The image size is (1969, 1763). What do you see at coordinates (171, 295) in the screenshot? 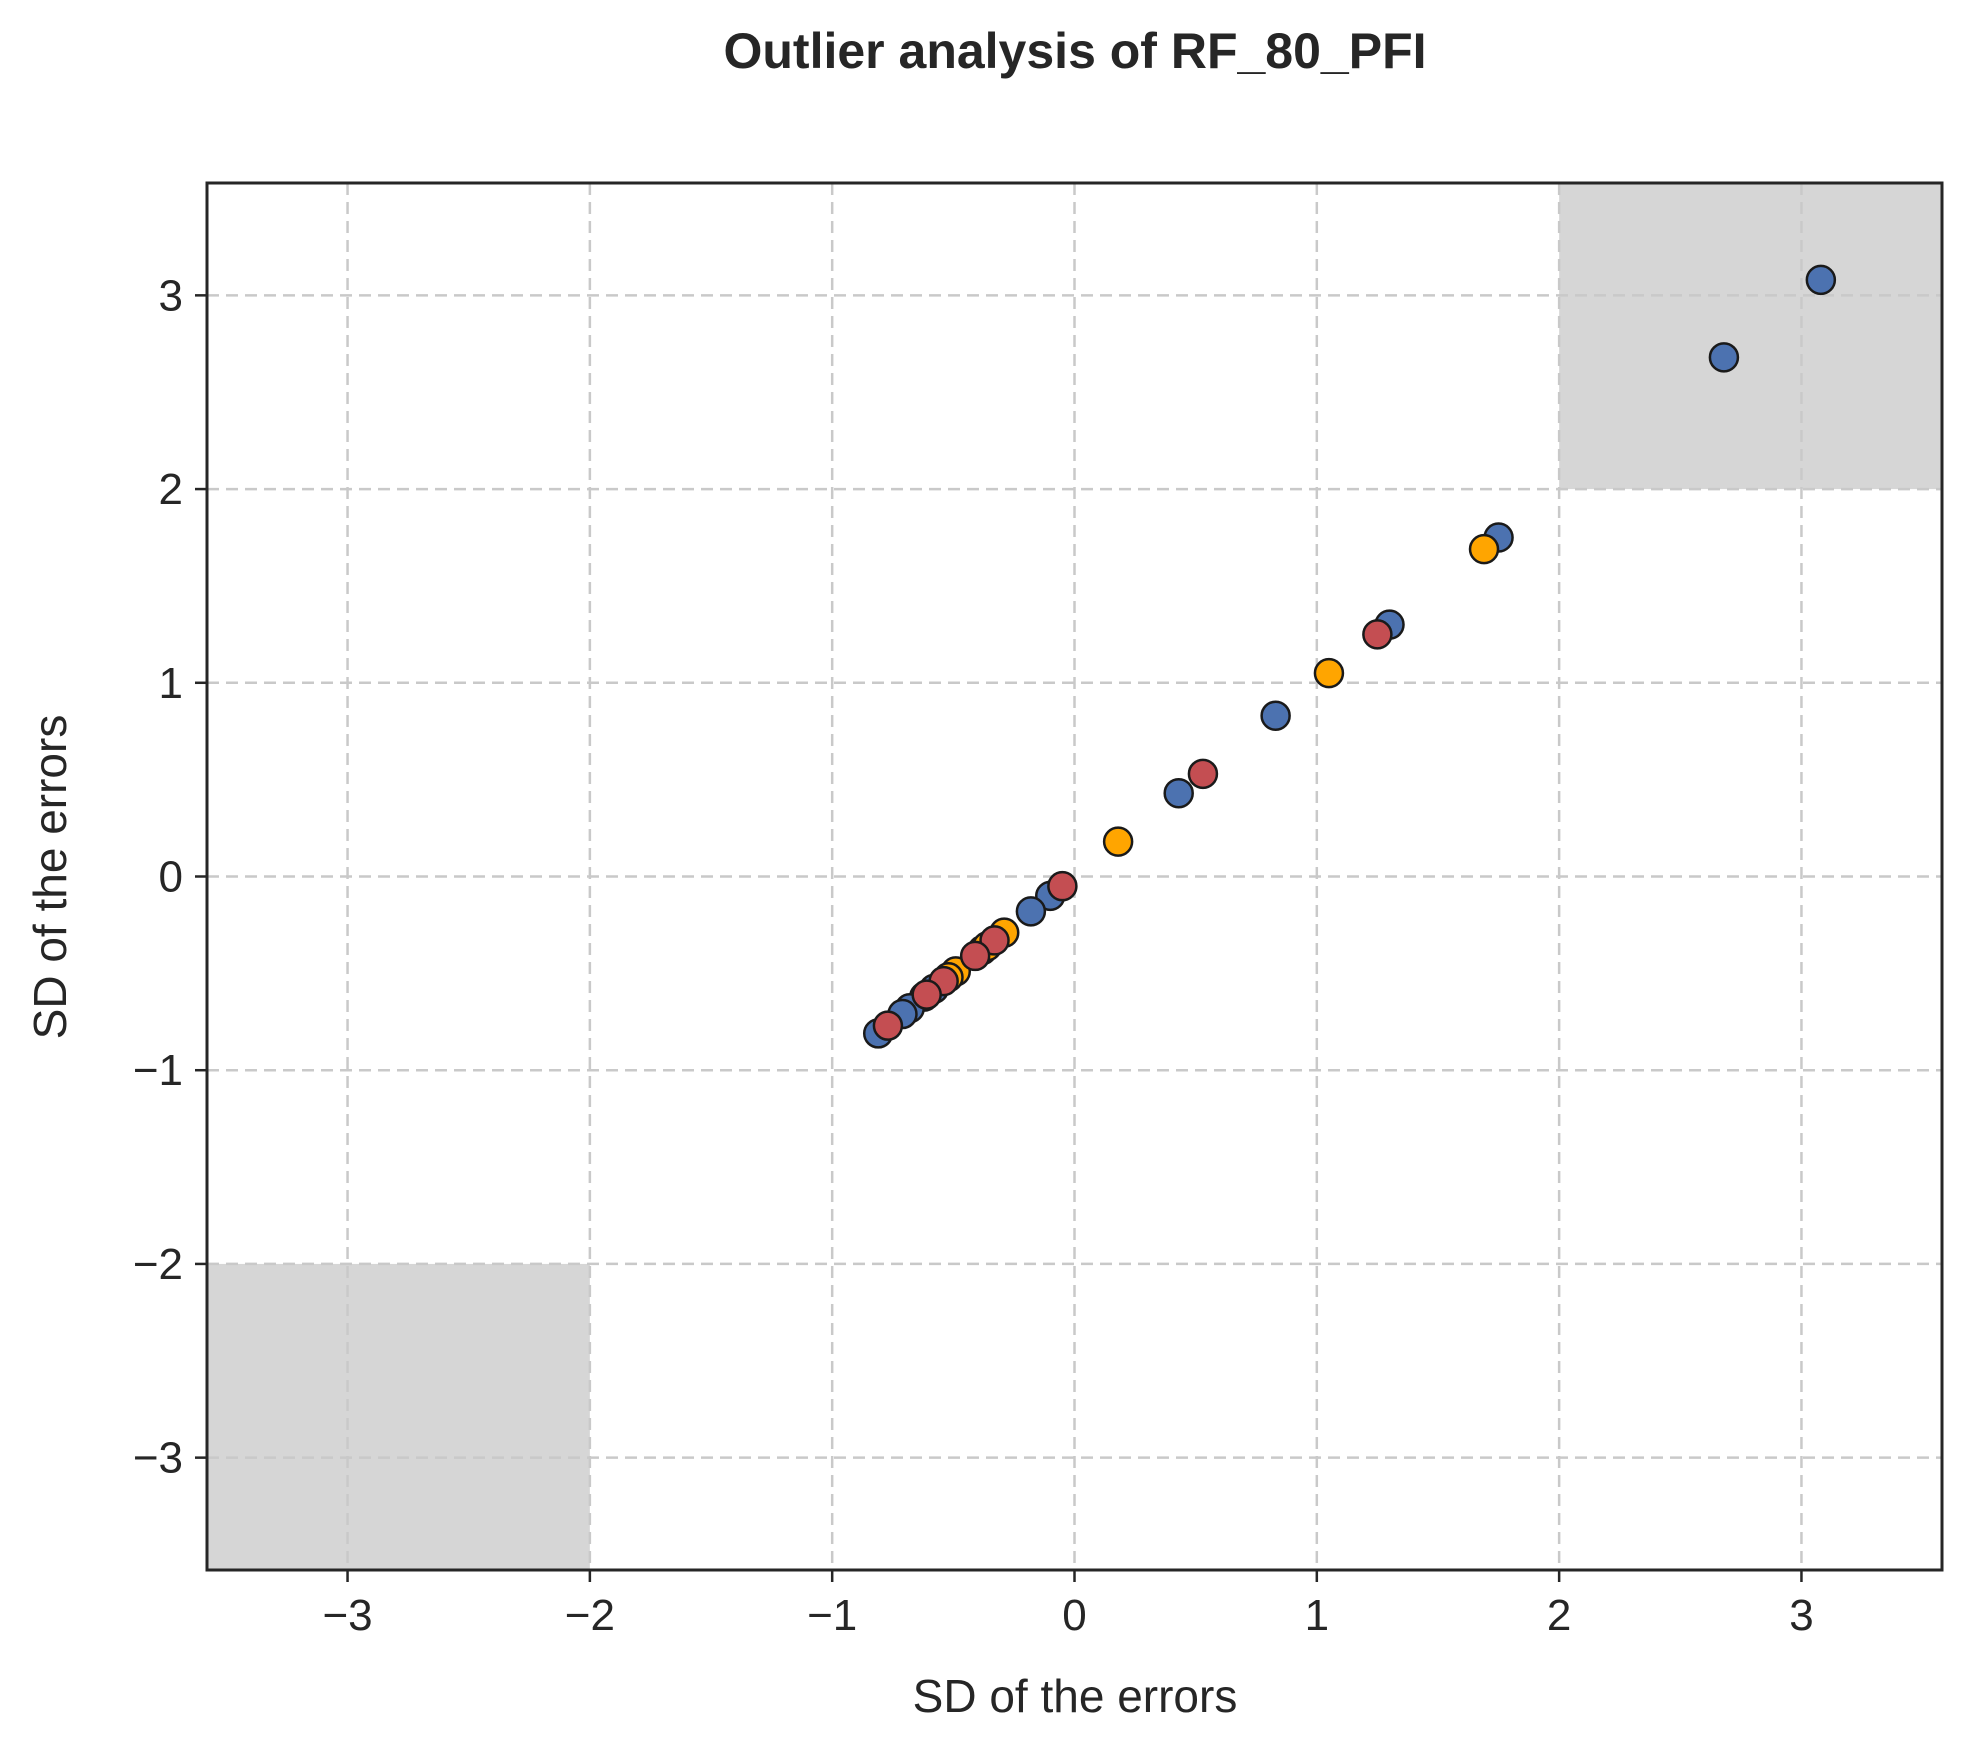
I see `y-tick-label: 3` at bounding box center [171, 295].